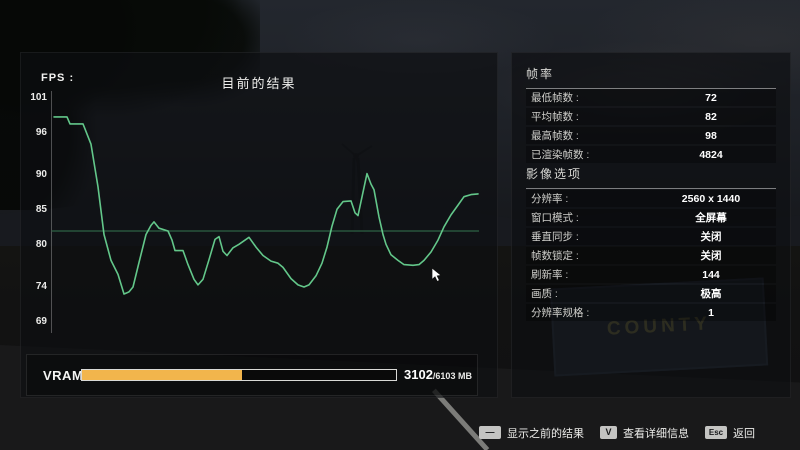 The height and width of the screenshot is (450, 800). Describe the element at coordinates (63, 375) in the screenshot. I see `vram-label: VRAM` at that location.